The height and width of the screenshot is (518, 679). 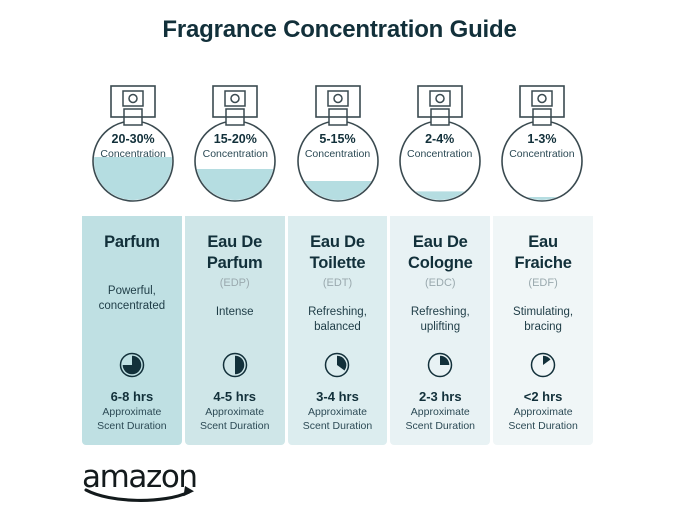 I want to click on bottle-cell: 20-30% Concentration, so click(x=133, y=142).